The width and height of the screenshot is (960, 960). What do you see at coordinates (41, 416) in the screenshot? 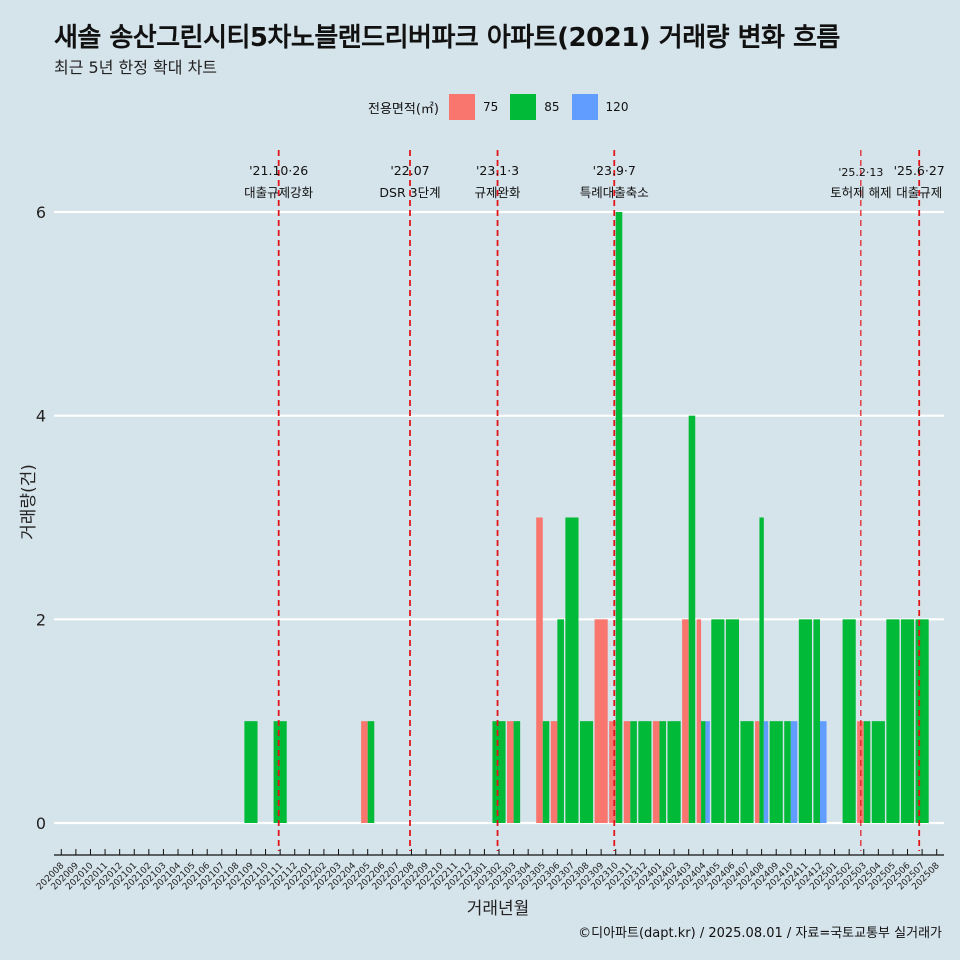
I see `y-tick-label-4: 4` at bounding box center [41, 416].